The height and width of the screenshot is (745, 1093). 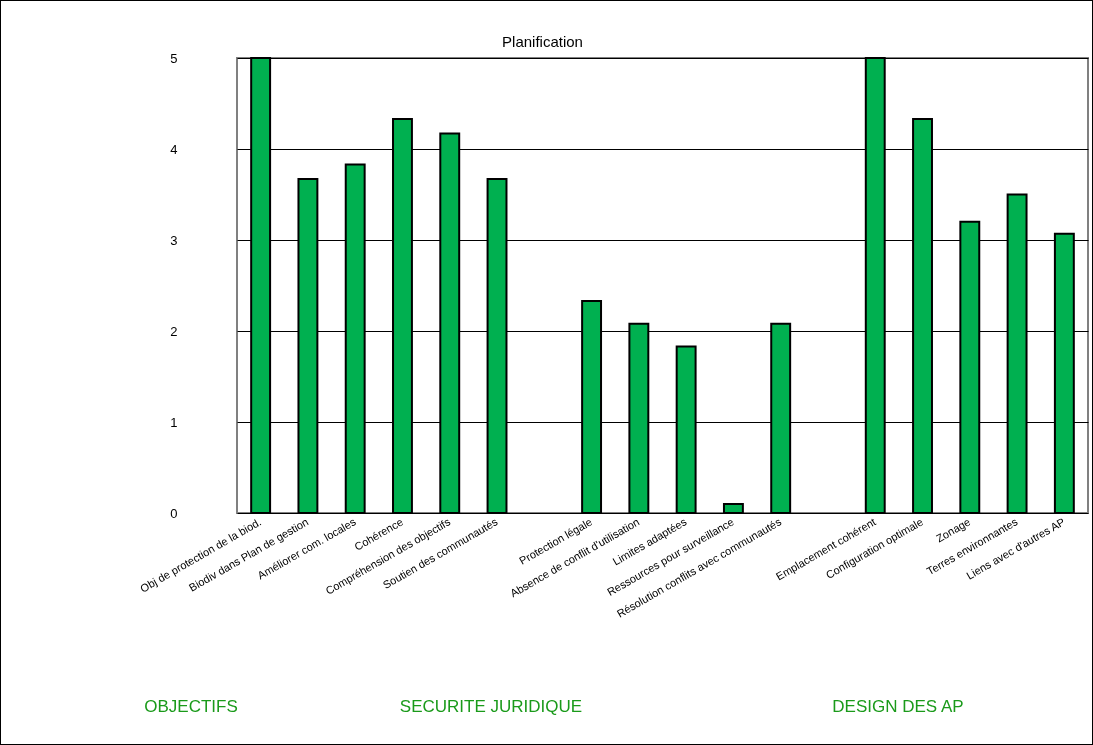 What do you see at coordinates (542, 41) in the screenshot?
I see `chart-title: Planification` at bounding box center [542, 41].